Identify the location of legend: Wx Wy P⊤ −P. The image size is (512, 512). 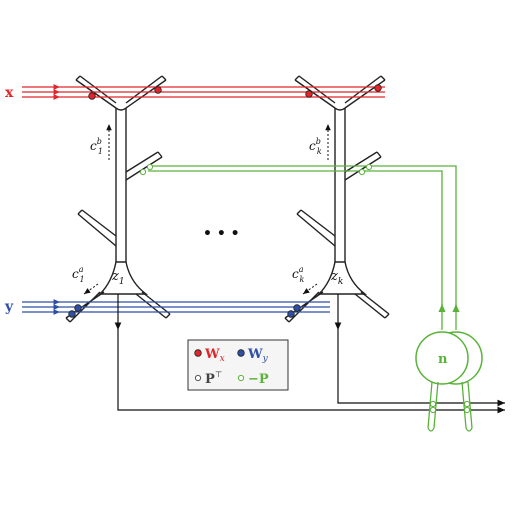
(238, 365).